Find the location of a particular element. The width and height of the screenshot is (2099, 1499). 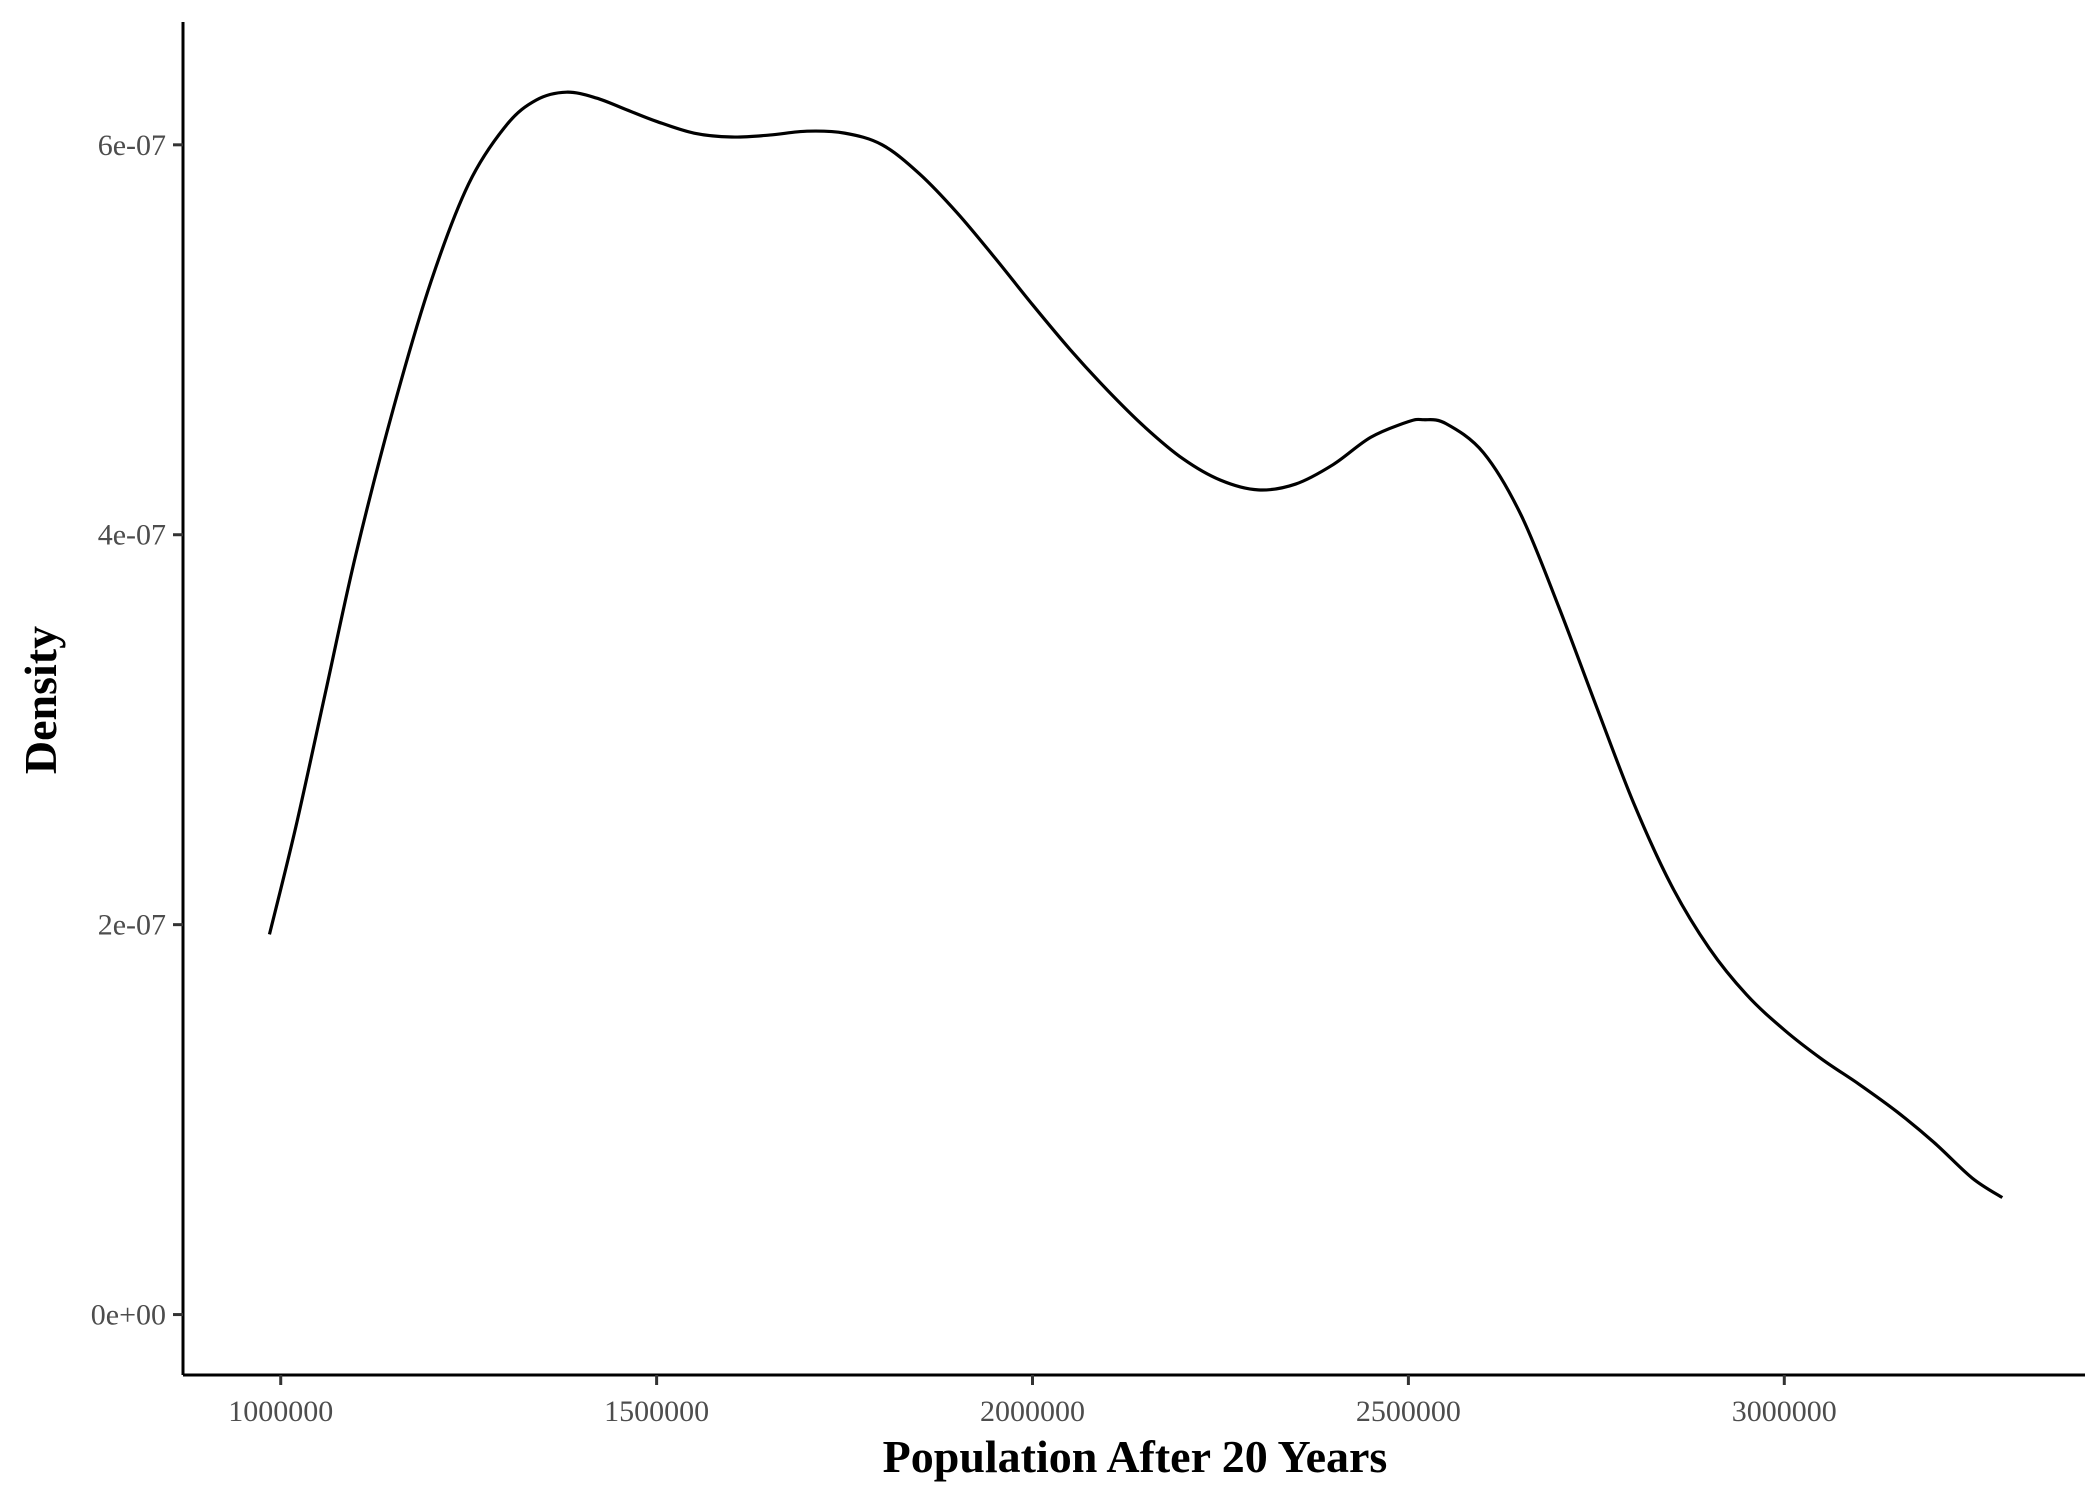

x-tick-label: 1500000 is located at coordinates (656, 1411).